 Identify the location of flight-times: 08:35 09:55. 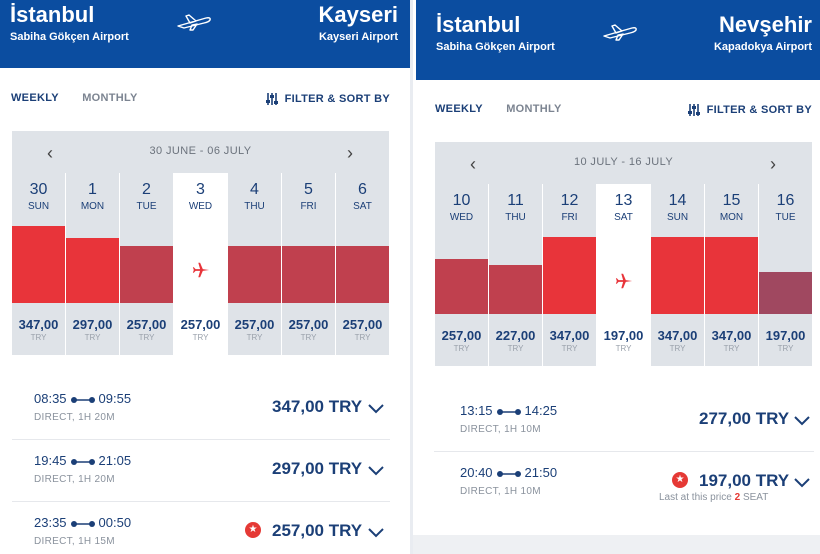
(82, 399).